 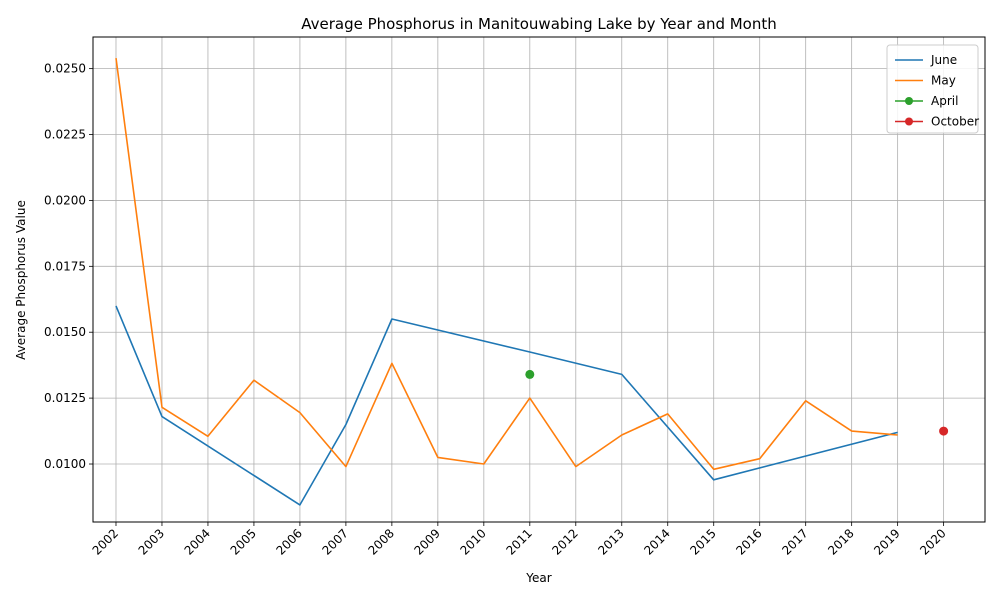 I want to click on y-tick-label: 0.0200, so click(x=65, y=200).